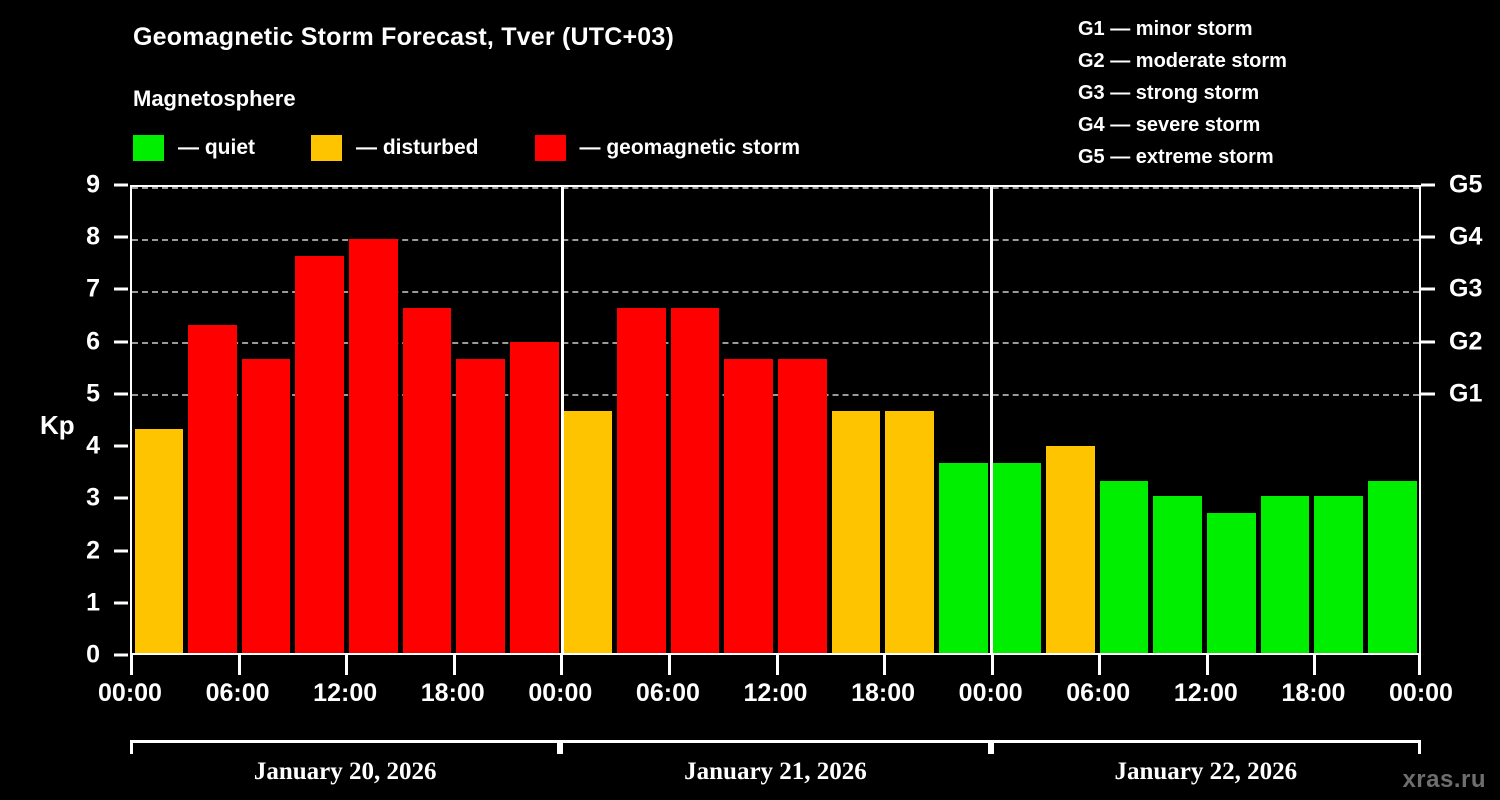 The height and width of the screenshot is (800, 1500). Describe the element at coordinates (1428, 289) in the screenshot. I see `g-tick-mark-G3` at that location.